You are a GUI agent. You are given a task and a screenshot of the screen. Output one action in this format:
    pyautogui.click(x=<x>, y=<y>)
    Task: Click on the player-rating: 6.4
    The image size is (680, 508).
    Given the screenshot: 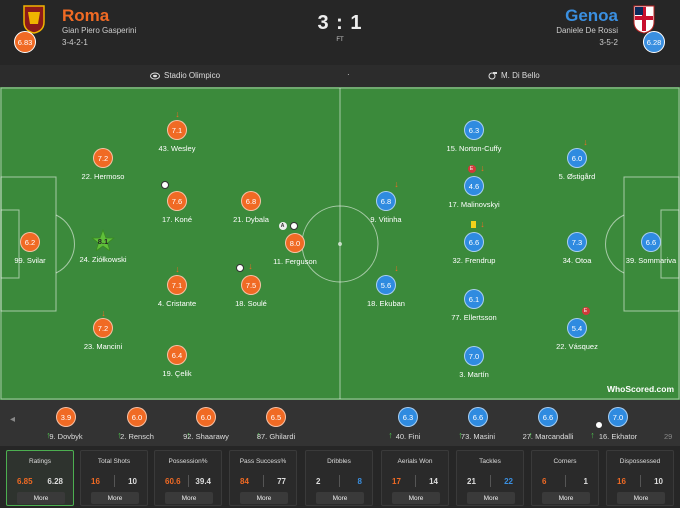 What is the action you would take?
    pyautogui.click(x=177, y=355)
    